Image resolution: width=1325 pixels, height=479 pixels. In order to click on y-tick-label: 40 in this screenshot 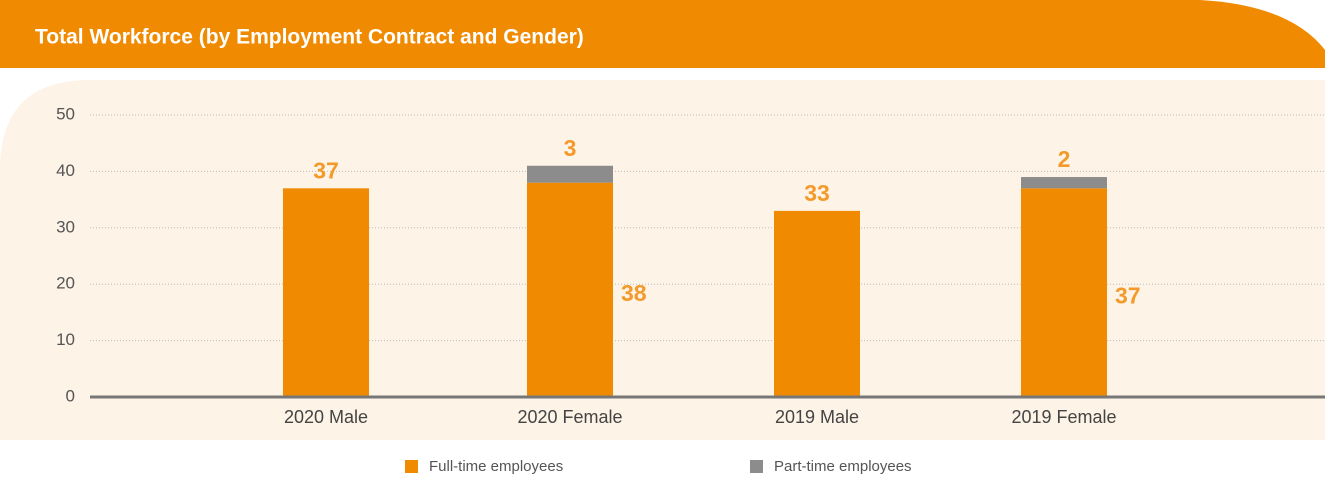, I will do `click(65, 170)`.